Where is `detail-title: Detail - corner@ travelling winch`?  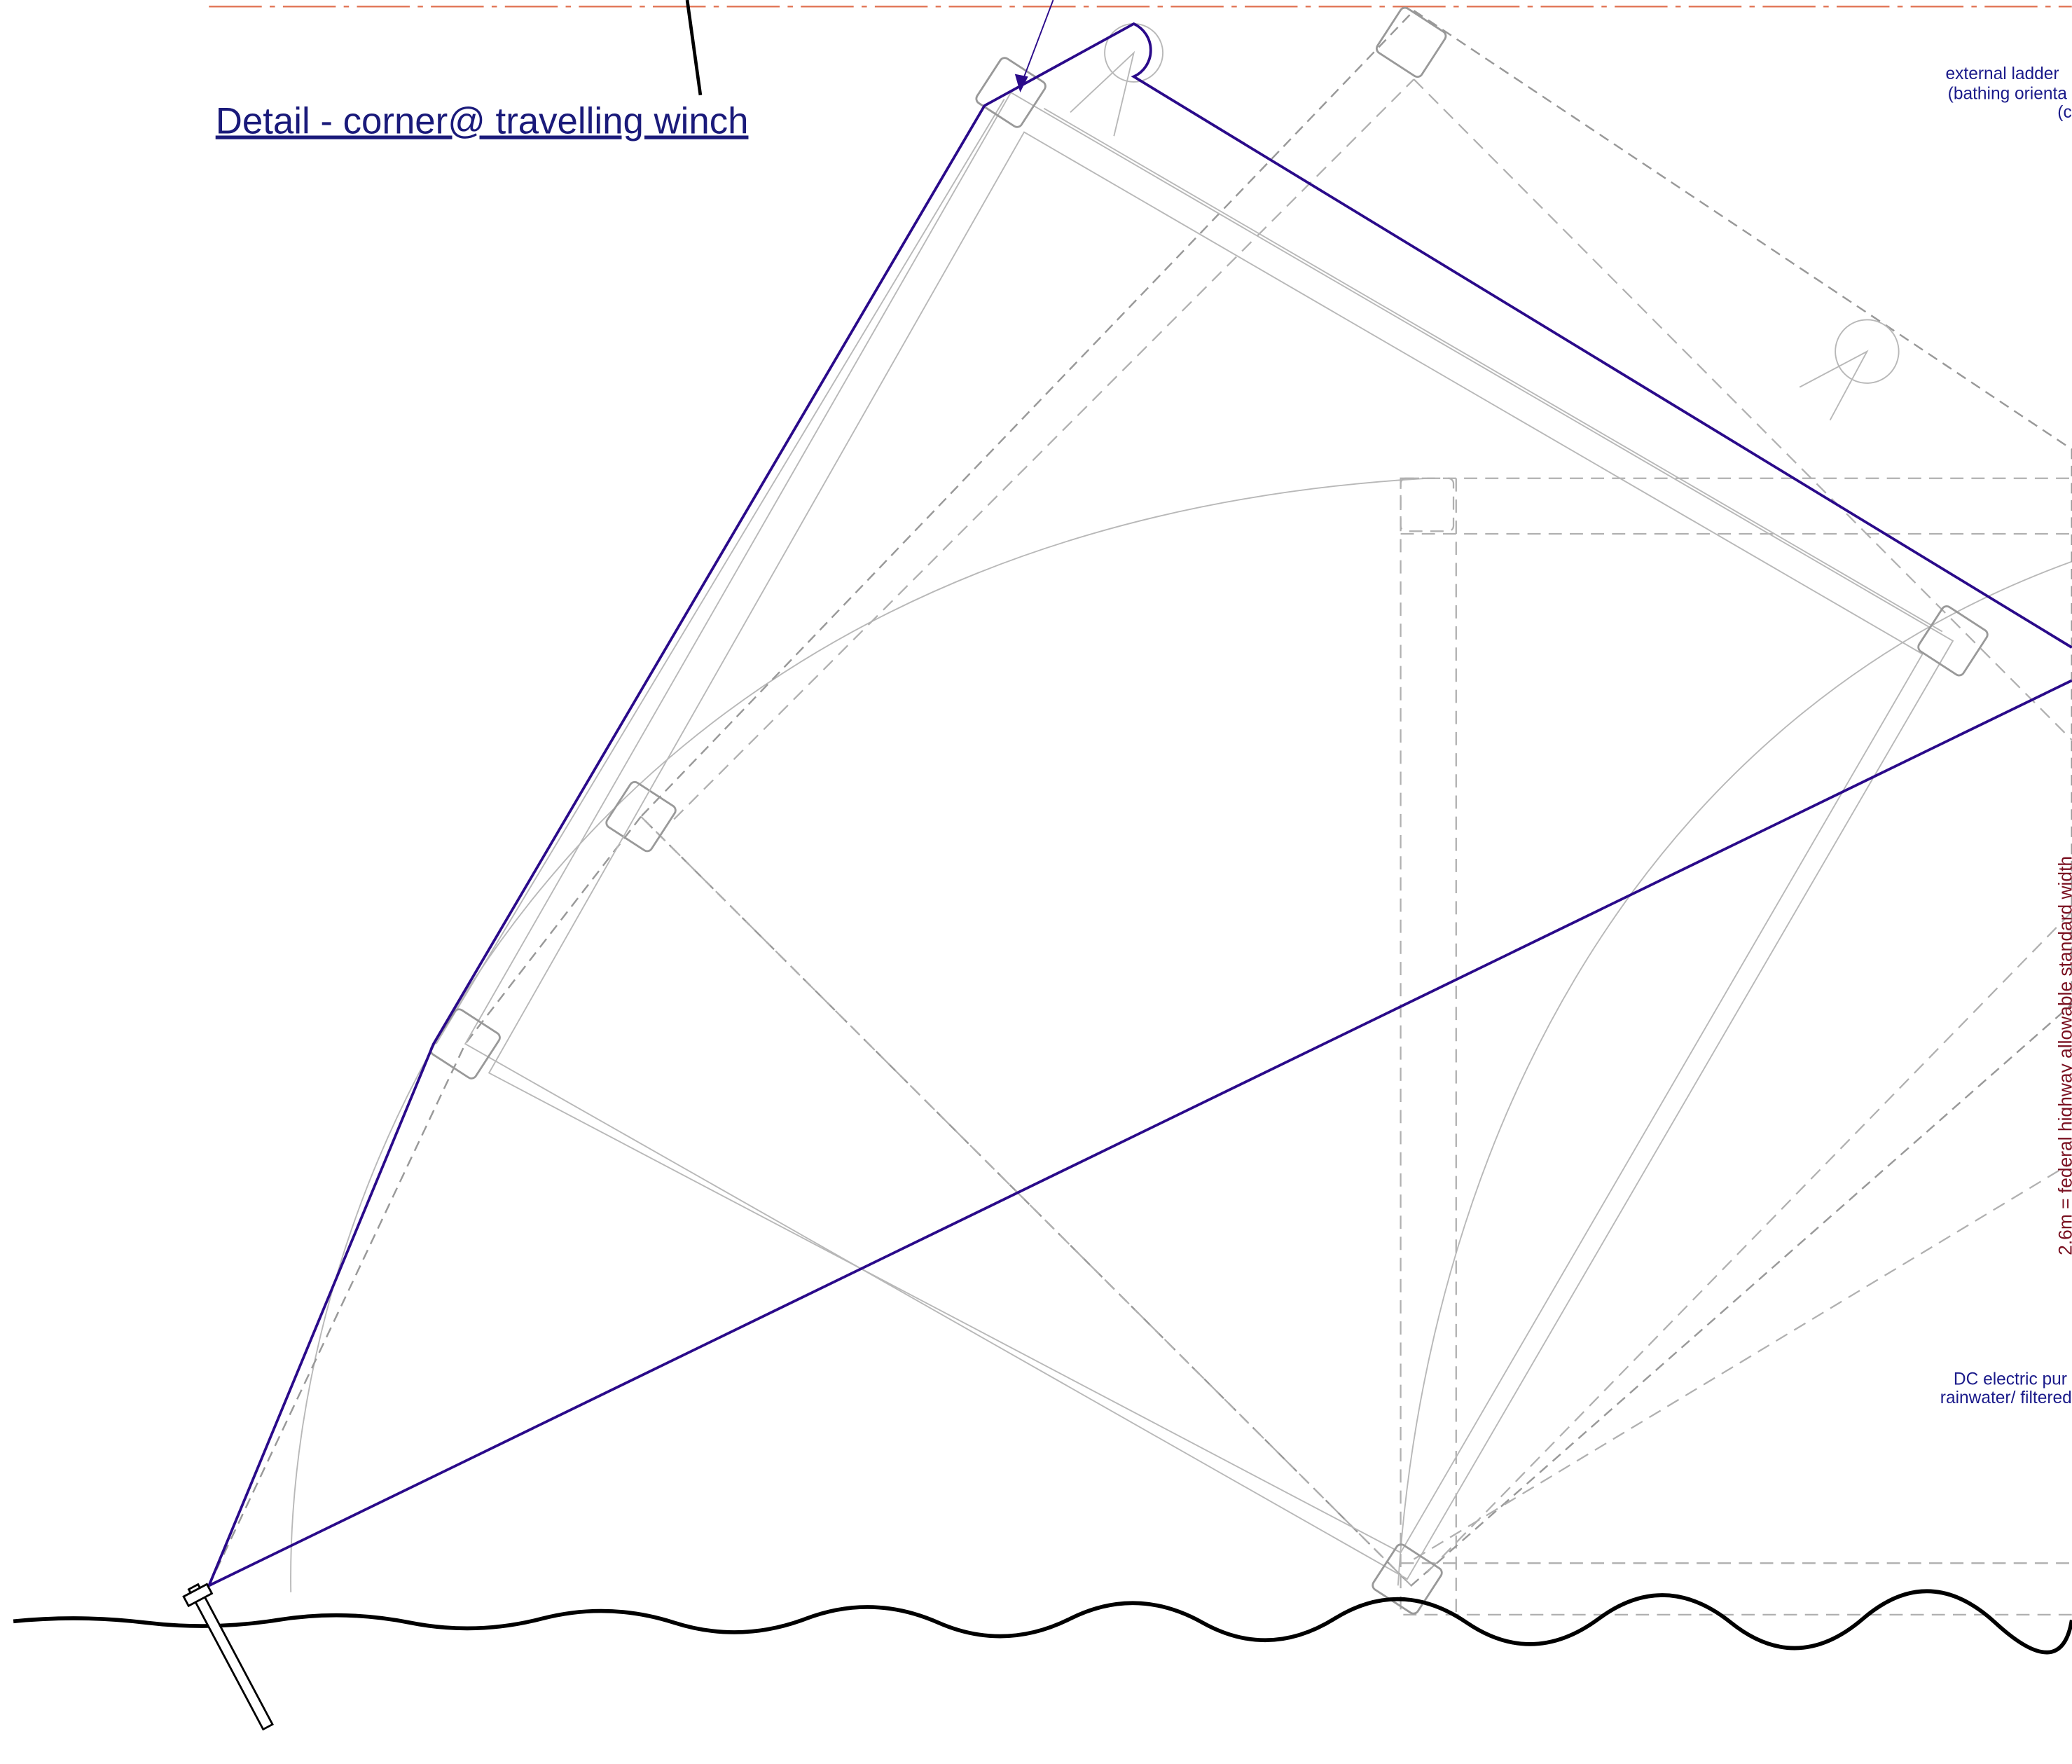 detail-title: Detail - corner@ travelling winch is located at coordinates (483, 122).